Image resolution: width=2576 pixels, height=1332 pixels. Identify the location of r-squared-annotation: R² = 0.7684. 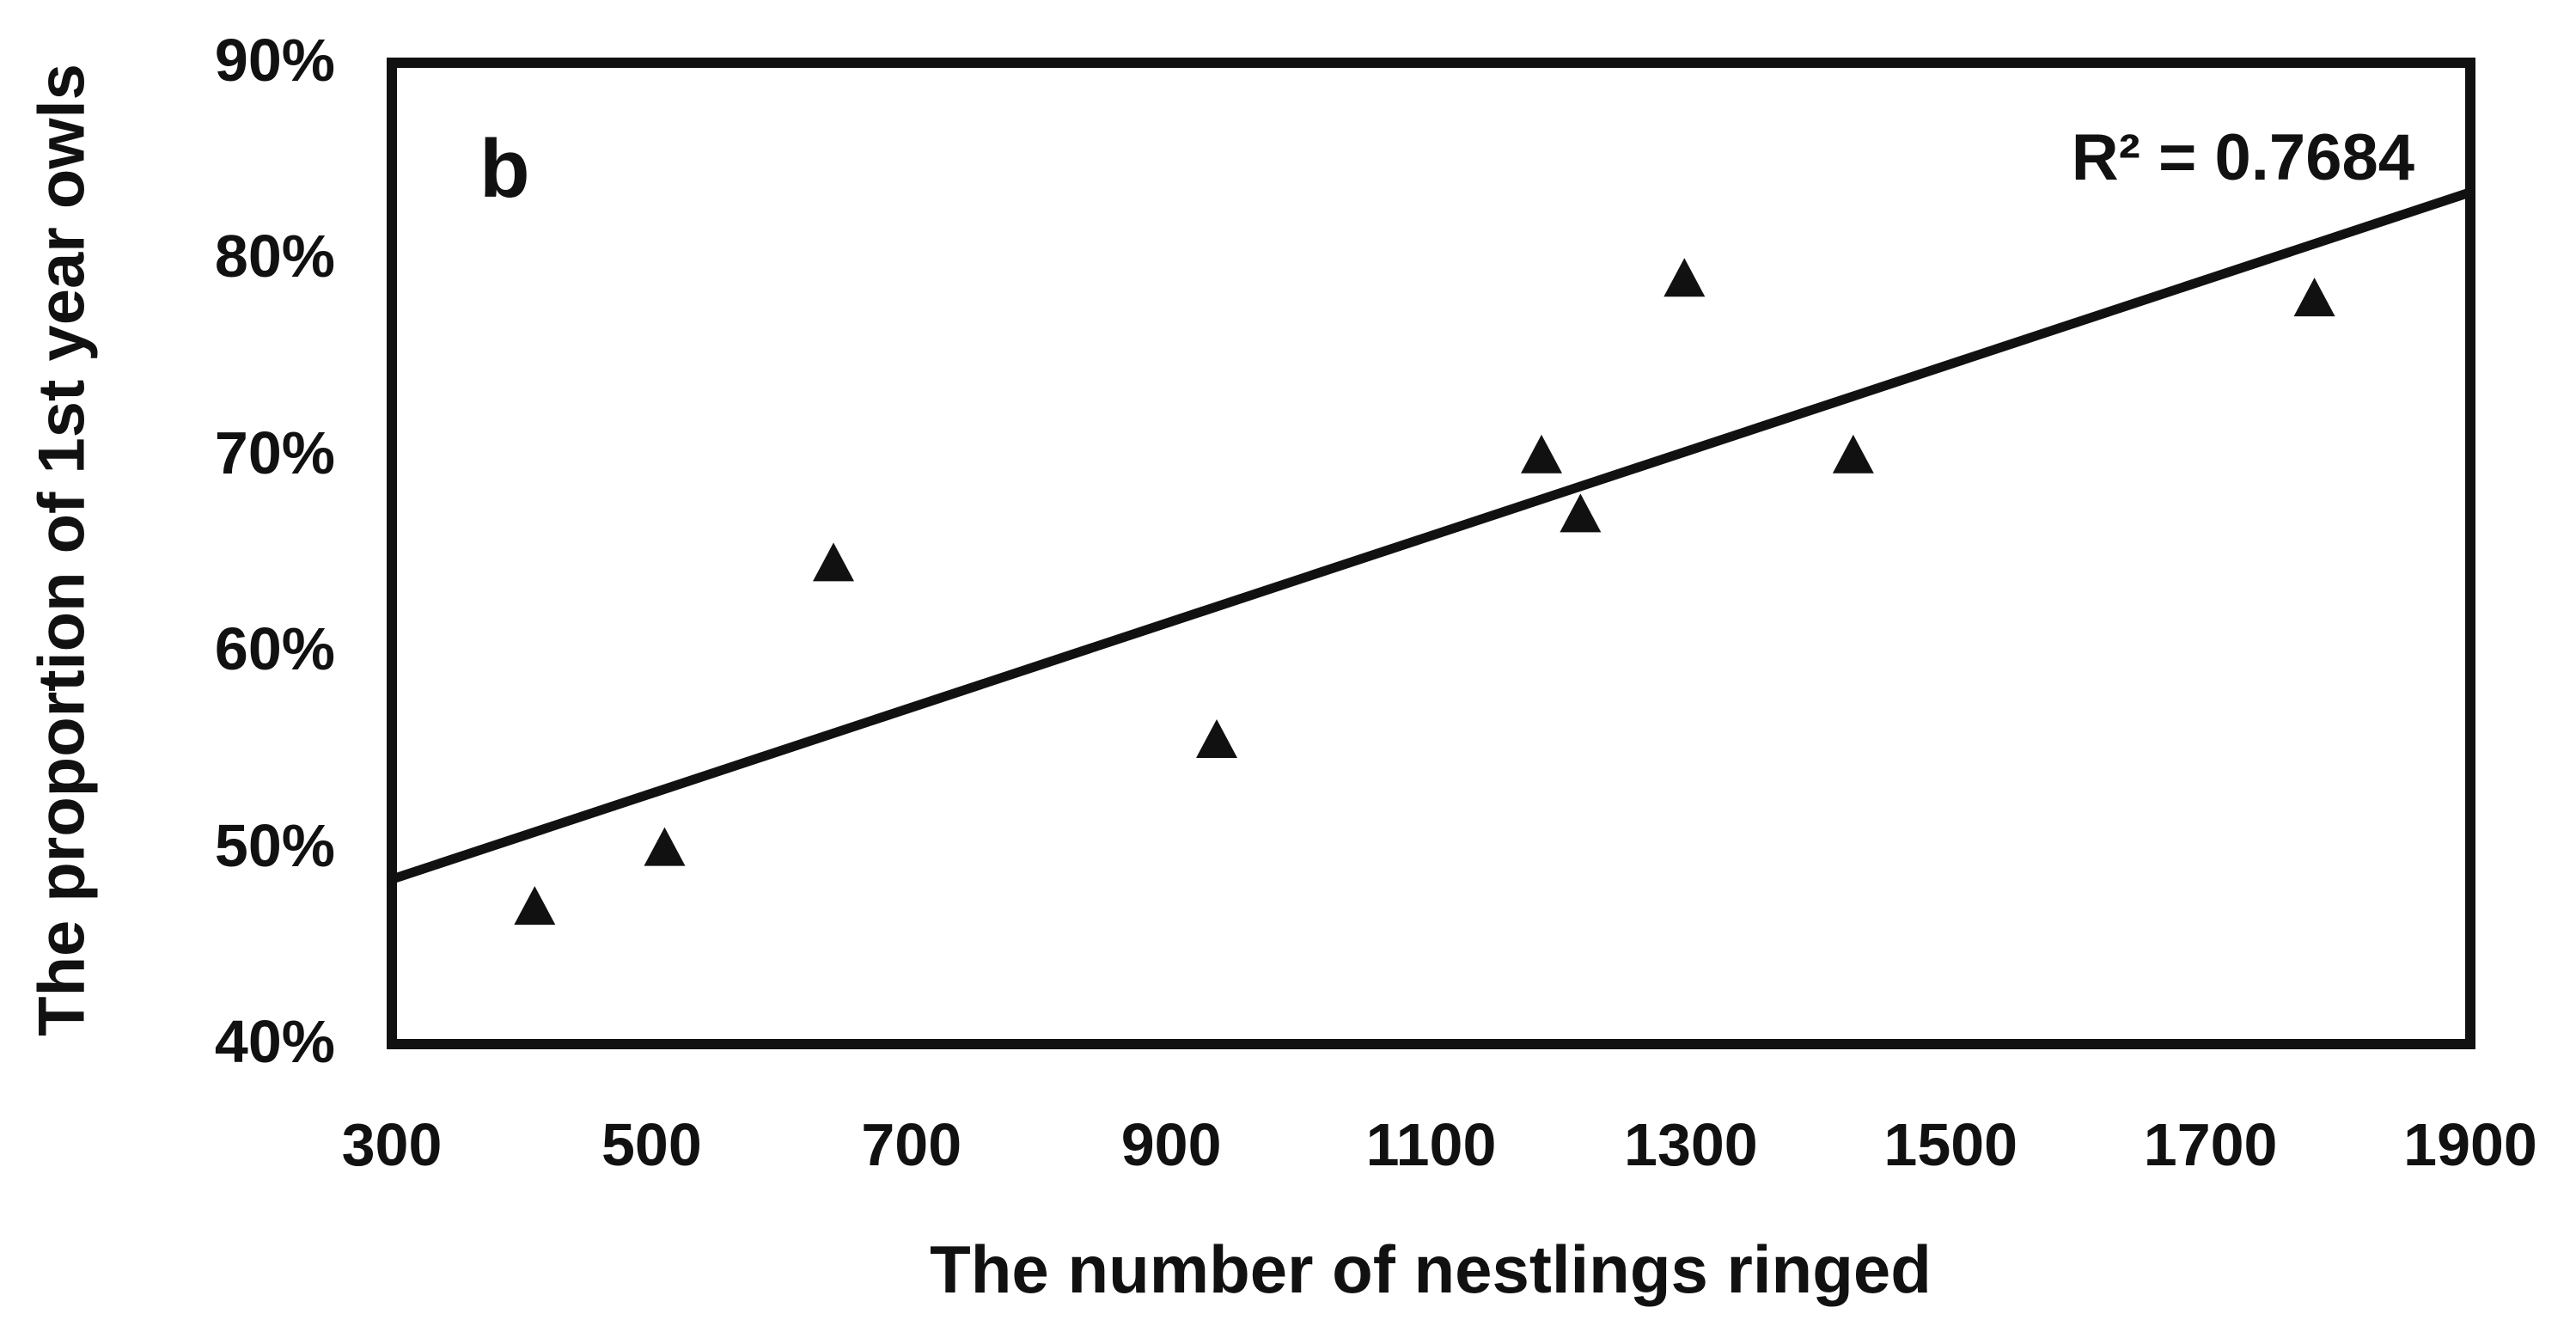
(2242, 157).